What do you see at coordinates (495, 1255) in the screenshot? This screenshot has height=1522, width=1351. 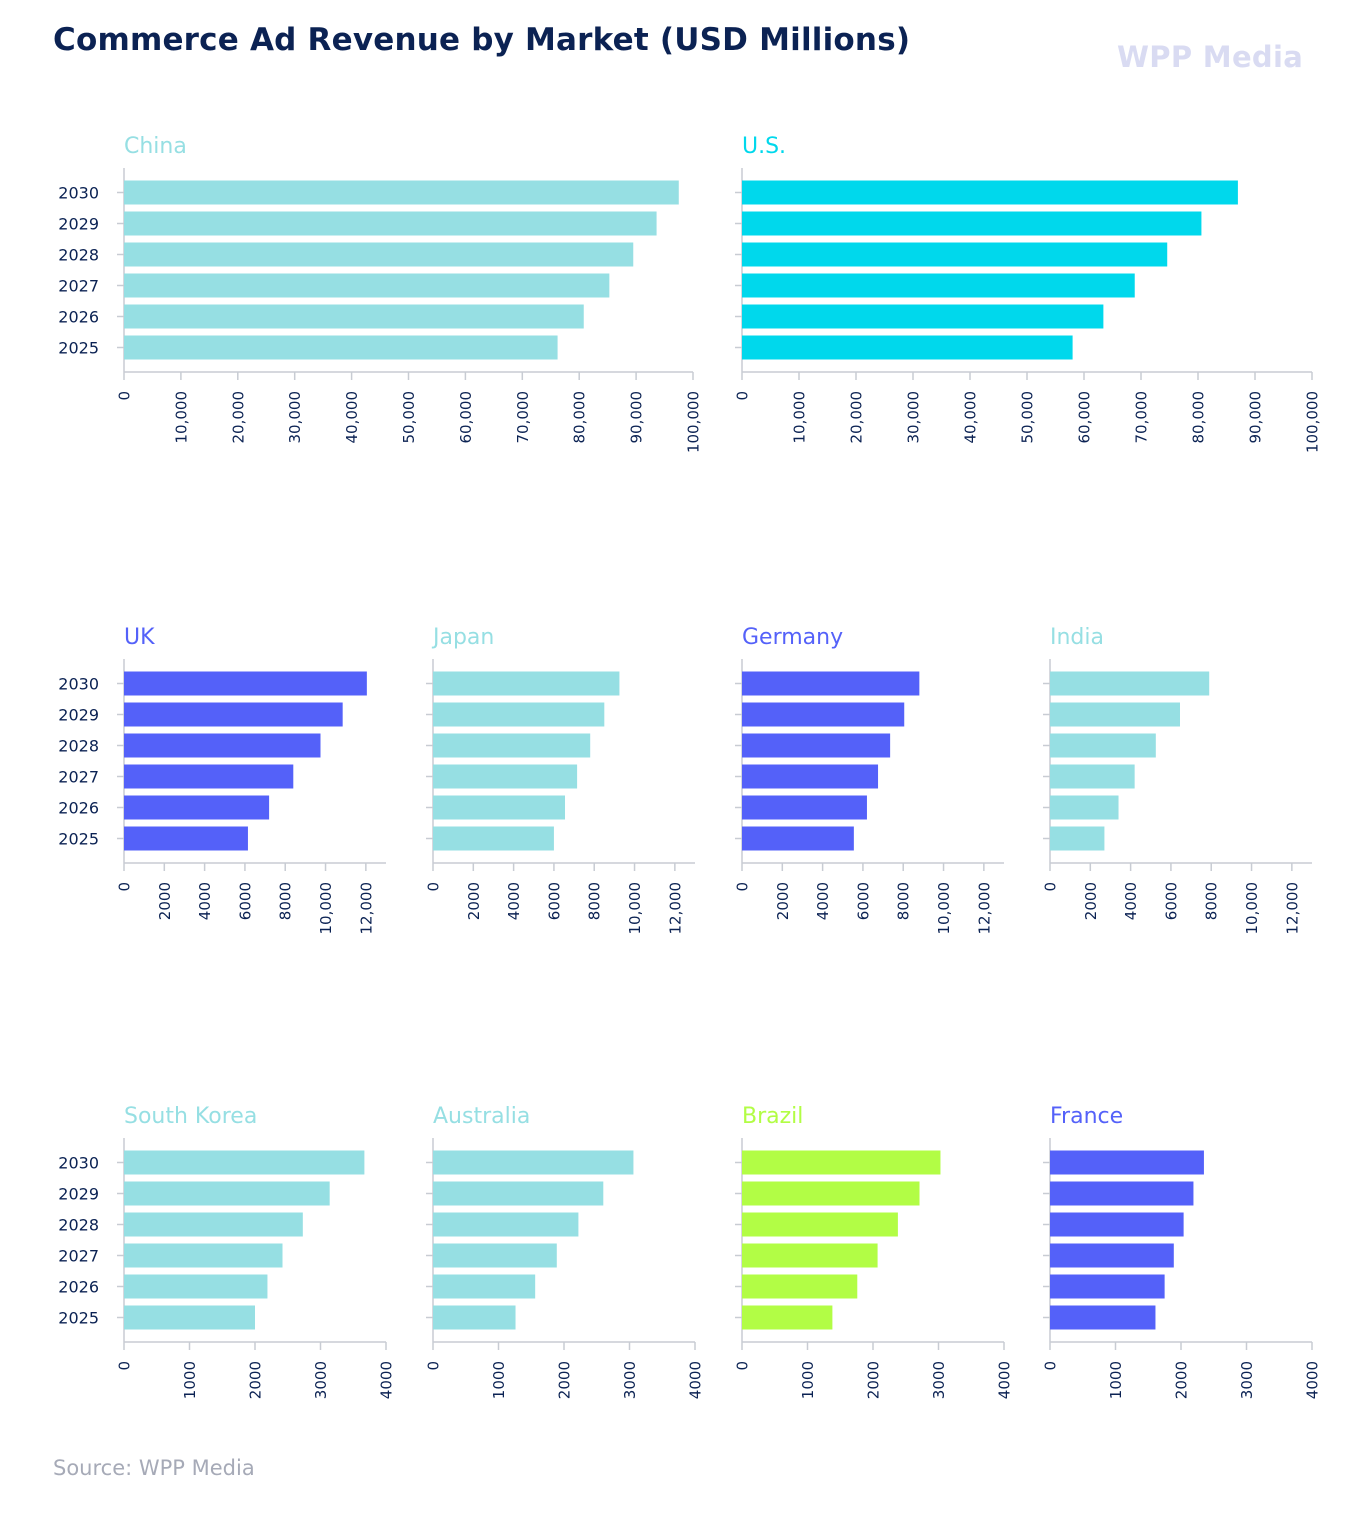 I see `bar-australia-2027` at bounding box center [495, 1255].